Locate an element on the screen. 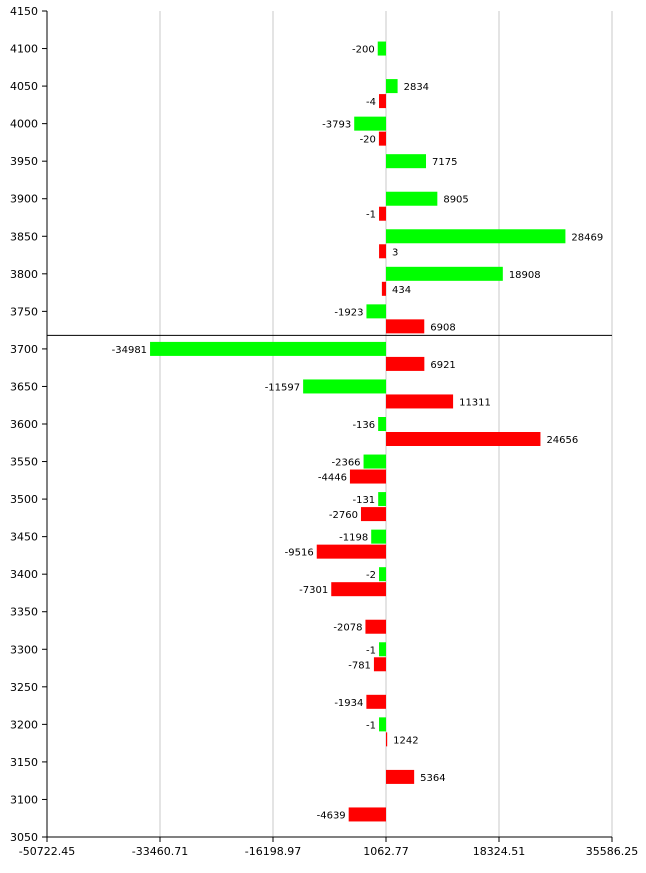  bar-value-label: -4639 is located at coordinates (331, 815).